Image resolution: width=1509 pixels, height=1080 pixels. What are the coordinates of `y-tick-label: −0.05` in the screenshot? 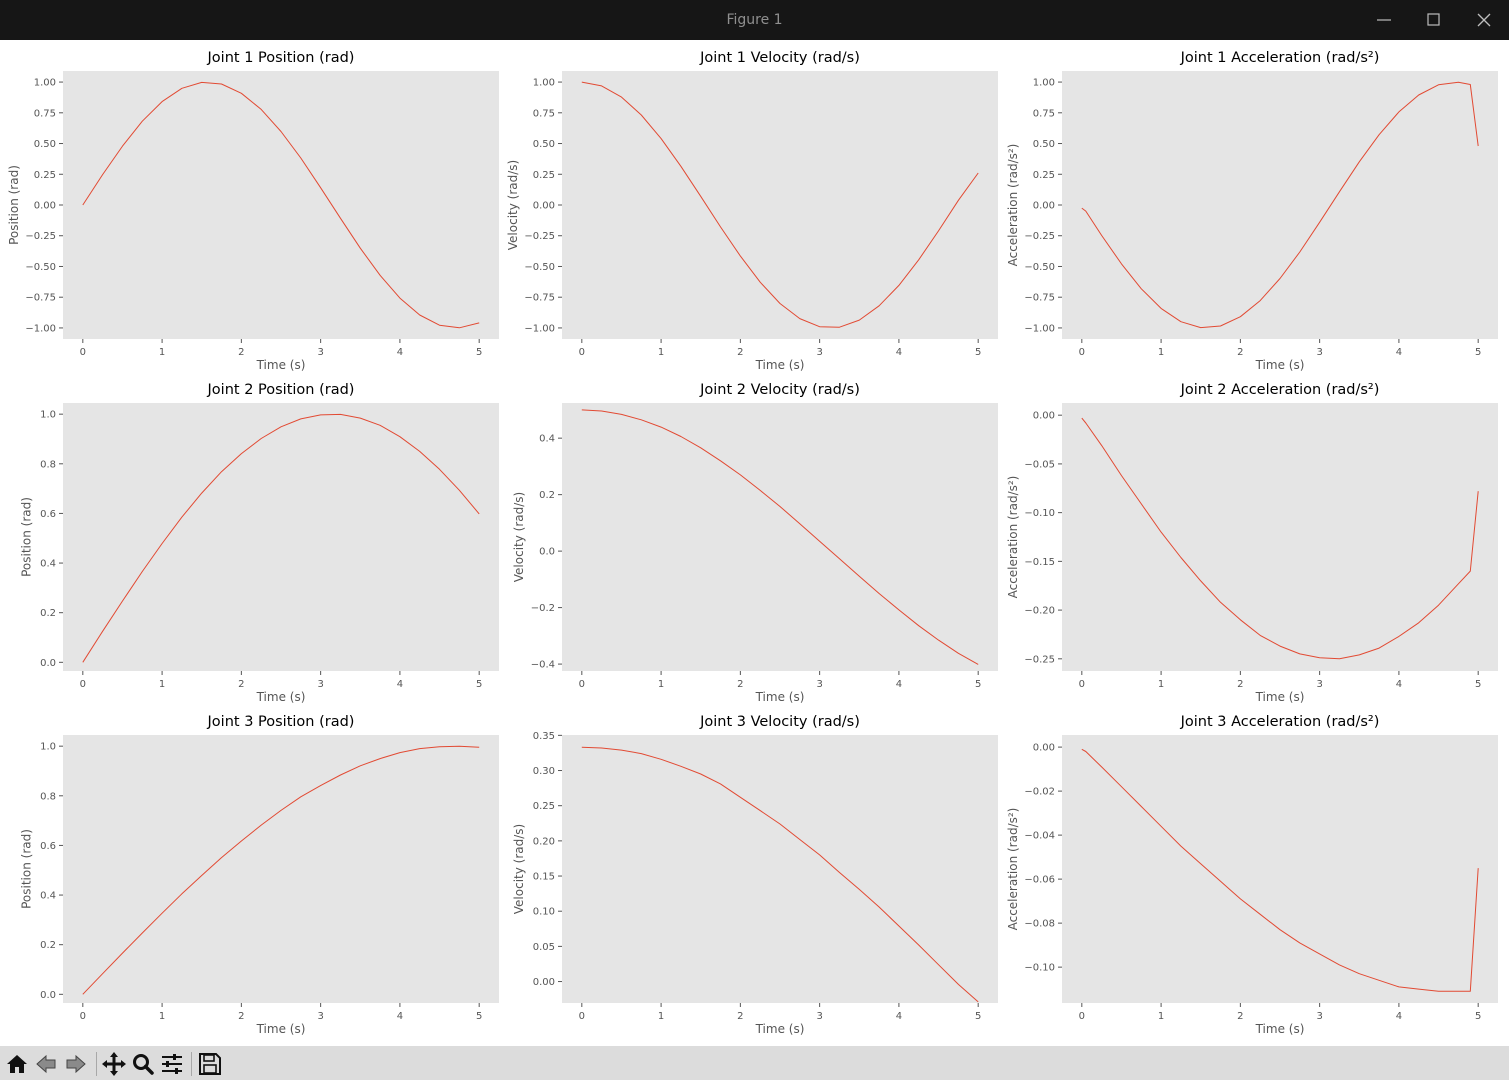 It's located at (1039, 464).